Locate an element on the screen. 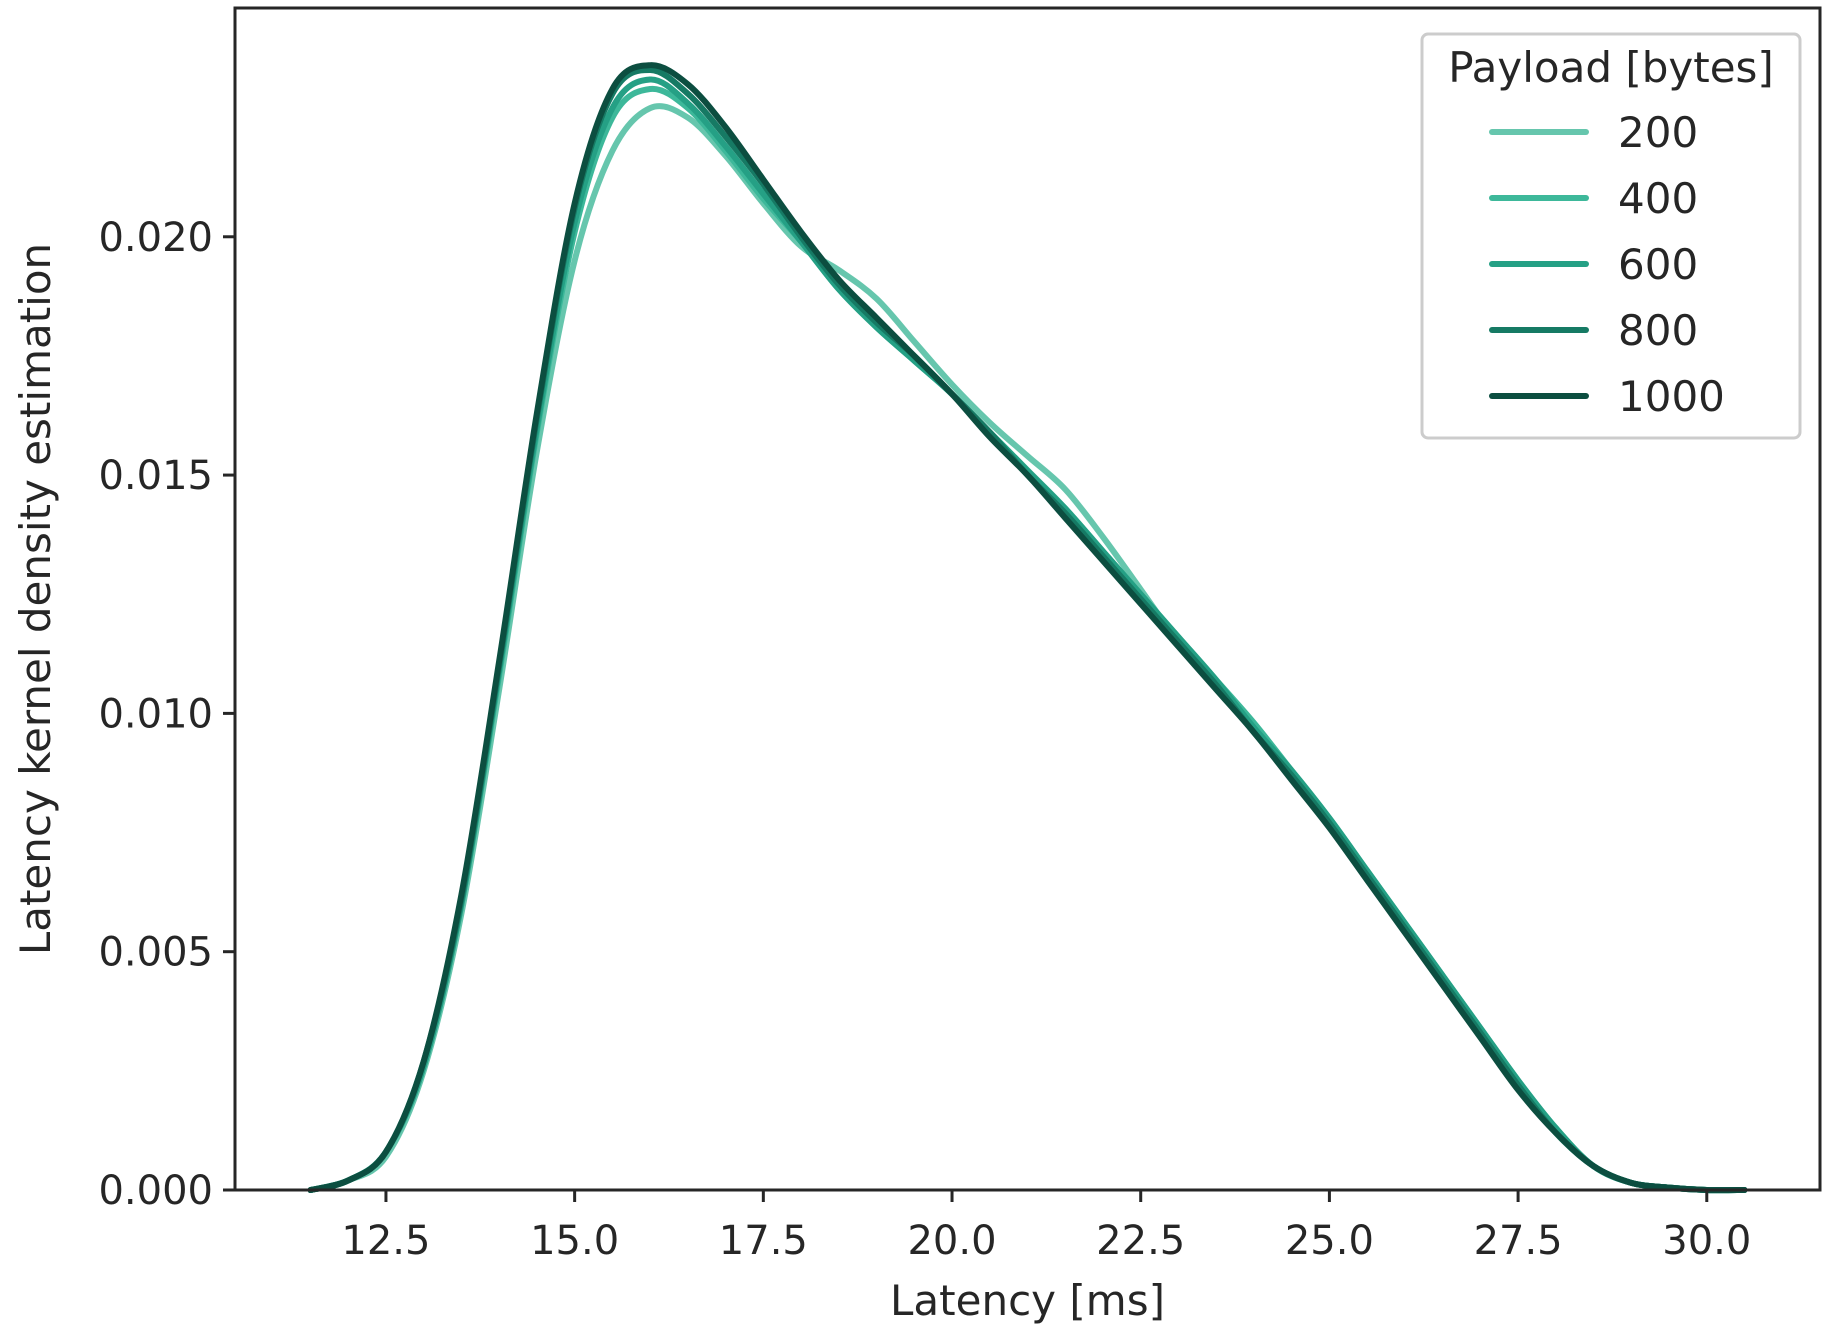 The image size is (1831, 1339). legend-box is located at coordinates (1611, 236).